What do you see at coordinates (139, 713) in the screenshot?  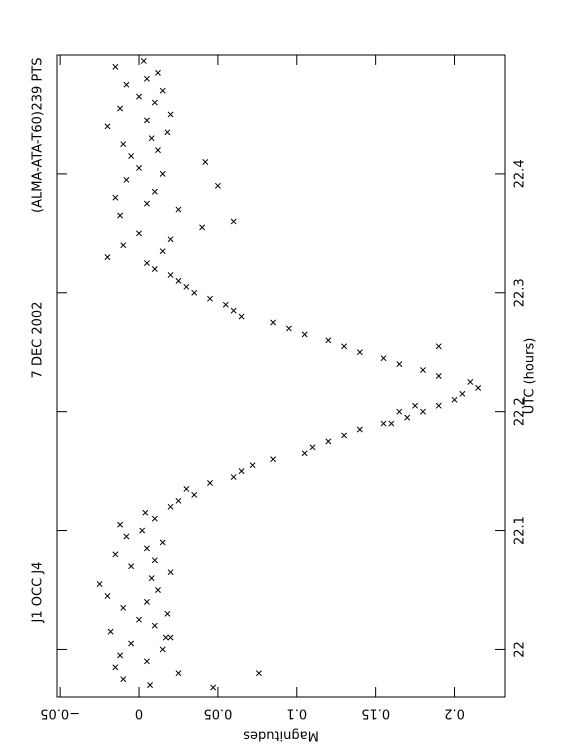 I see `y-tick-label: 0` at bounding box center [139, 713].